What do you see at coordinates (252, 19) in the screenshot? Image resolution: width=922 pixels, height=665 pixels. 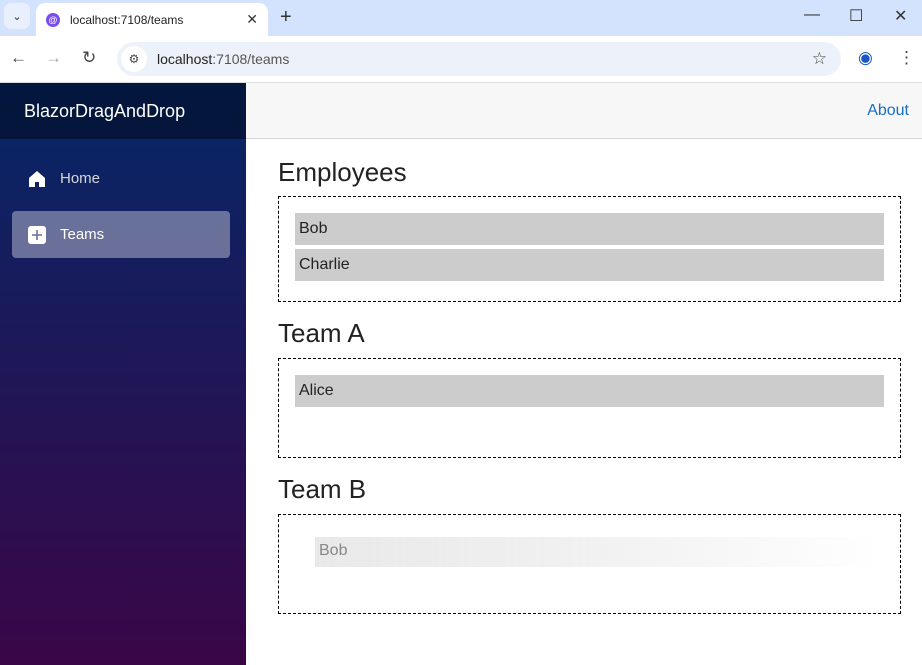 I see `close-tab-icon: ✕` at bounding box center [252, 19].